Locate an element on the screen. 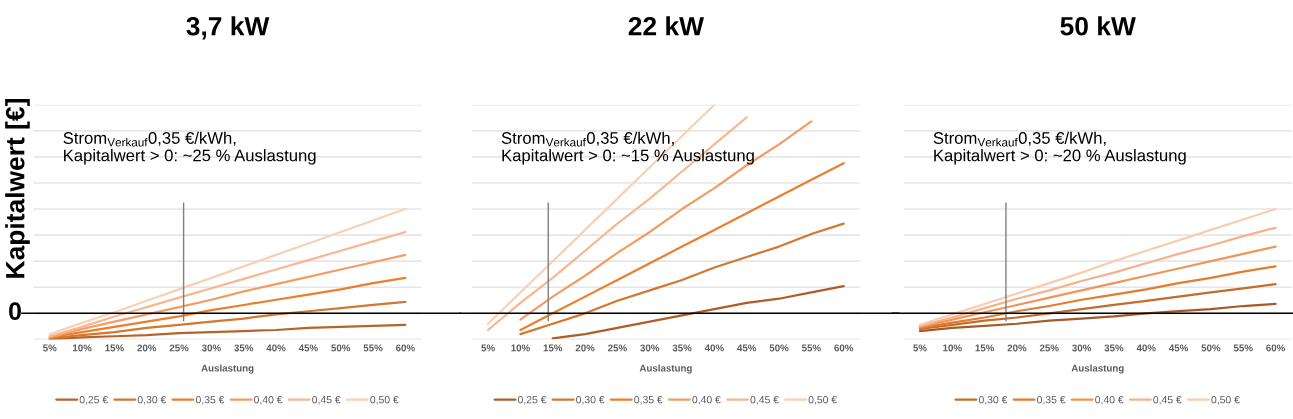 This screenshot has width=1293, height=419. annotation: Strom$_{Verkauf}$0,35 €/kWh, Kapitalwert > 0: ~15 % Auslastung is located at coordinates (627, 148).